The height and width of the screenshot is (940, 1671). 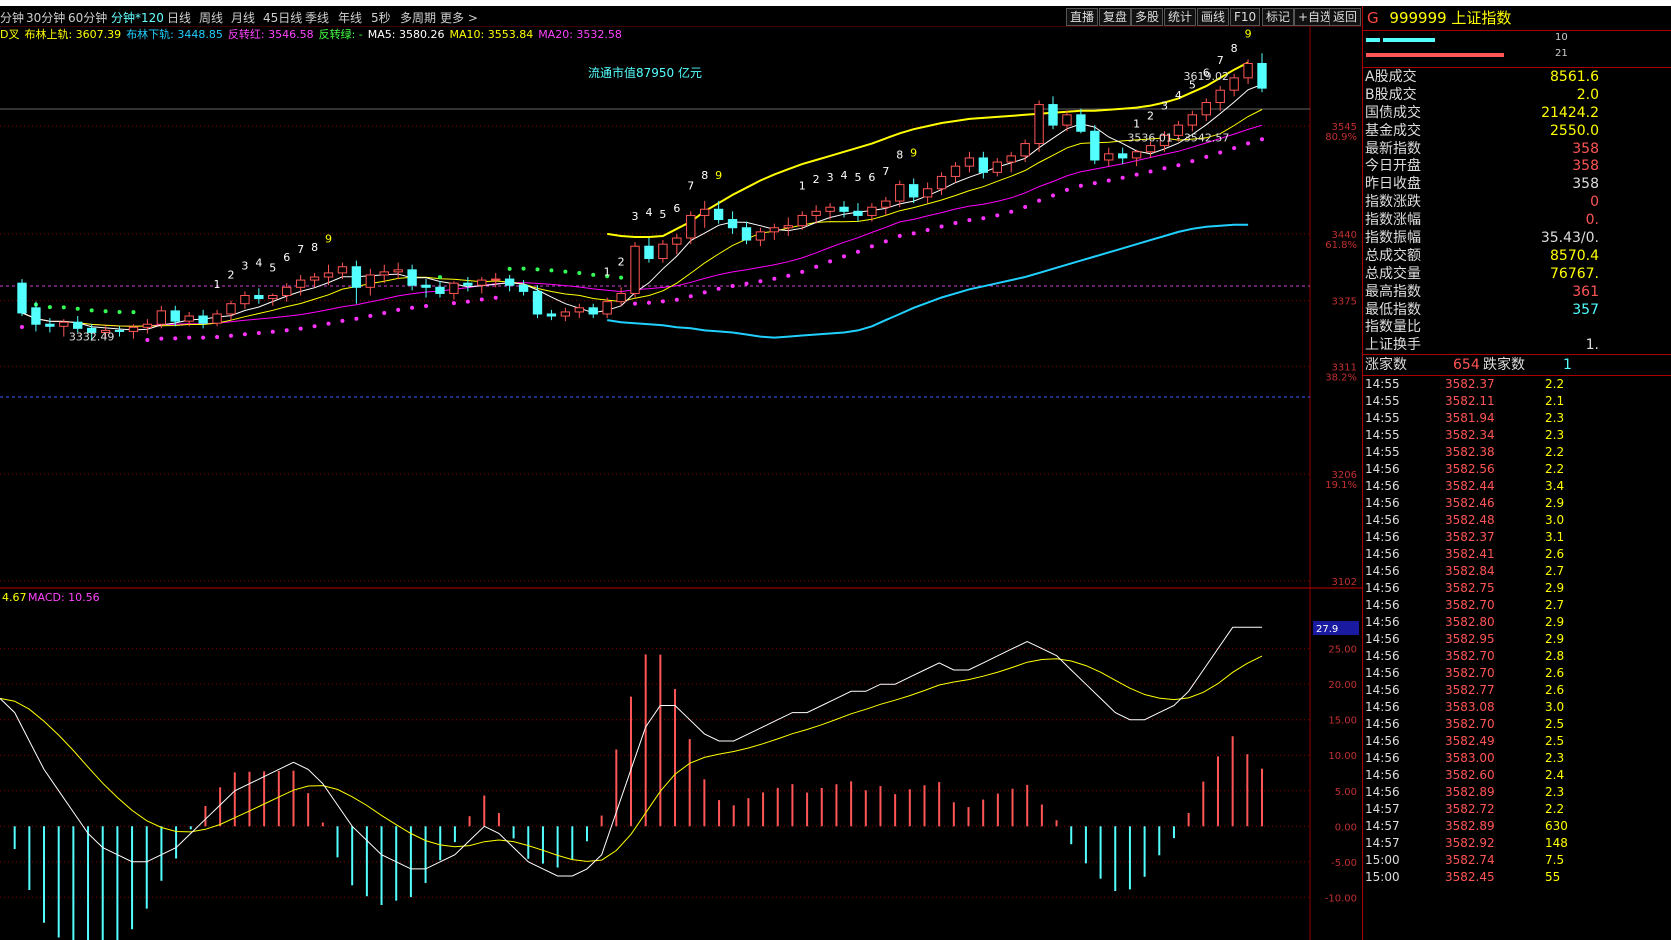 What do you see at coordinates (1393, 238) in the screenshot?
I see `stat-label: 指数振幅` at bounding box center [1393, 238].